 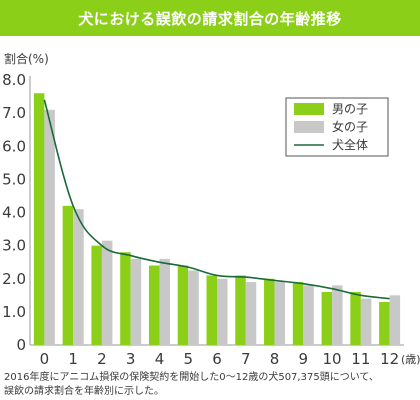 I want to click on y-tick-label: 3.0, so click(x=14, y=246).